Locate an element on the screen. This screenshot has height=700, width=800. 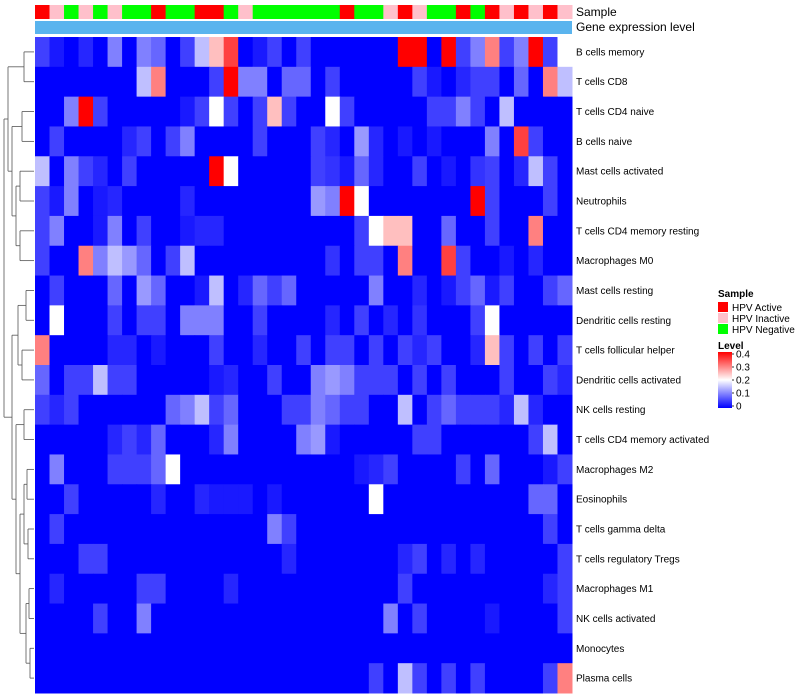
gene-expression-bar is located at coordinates (303, 27).